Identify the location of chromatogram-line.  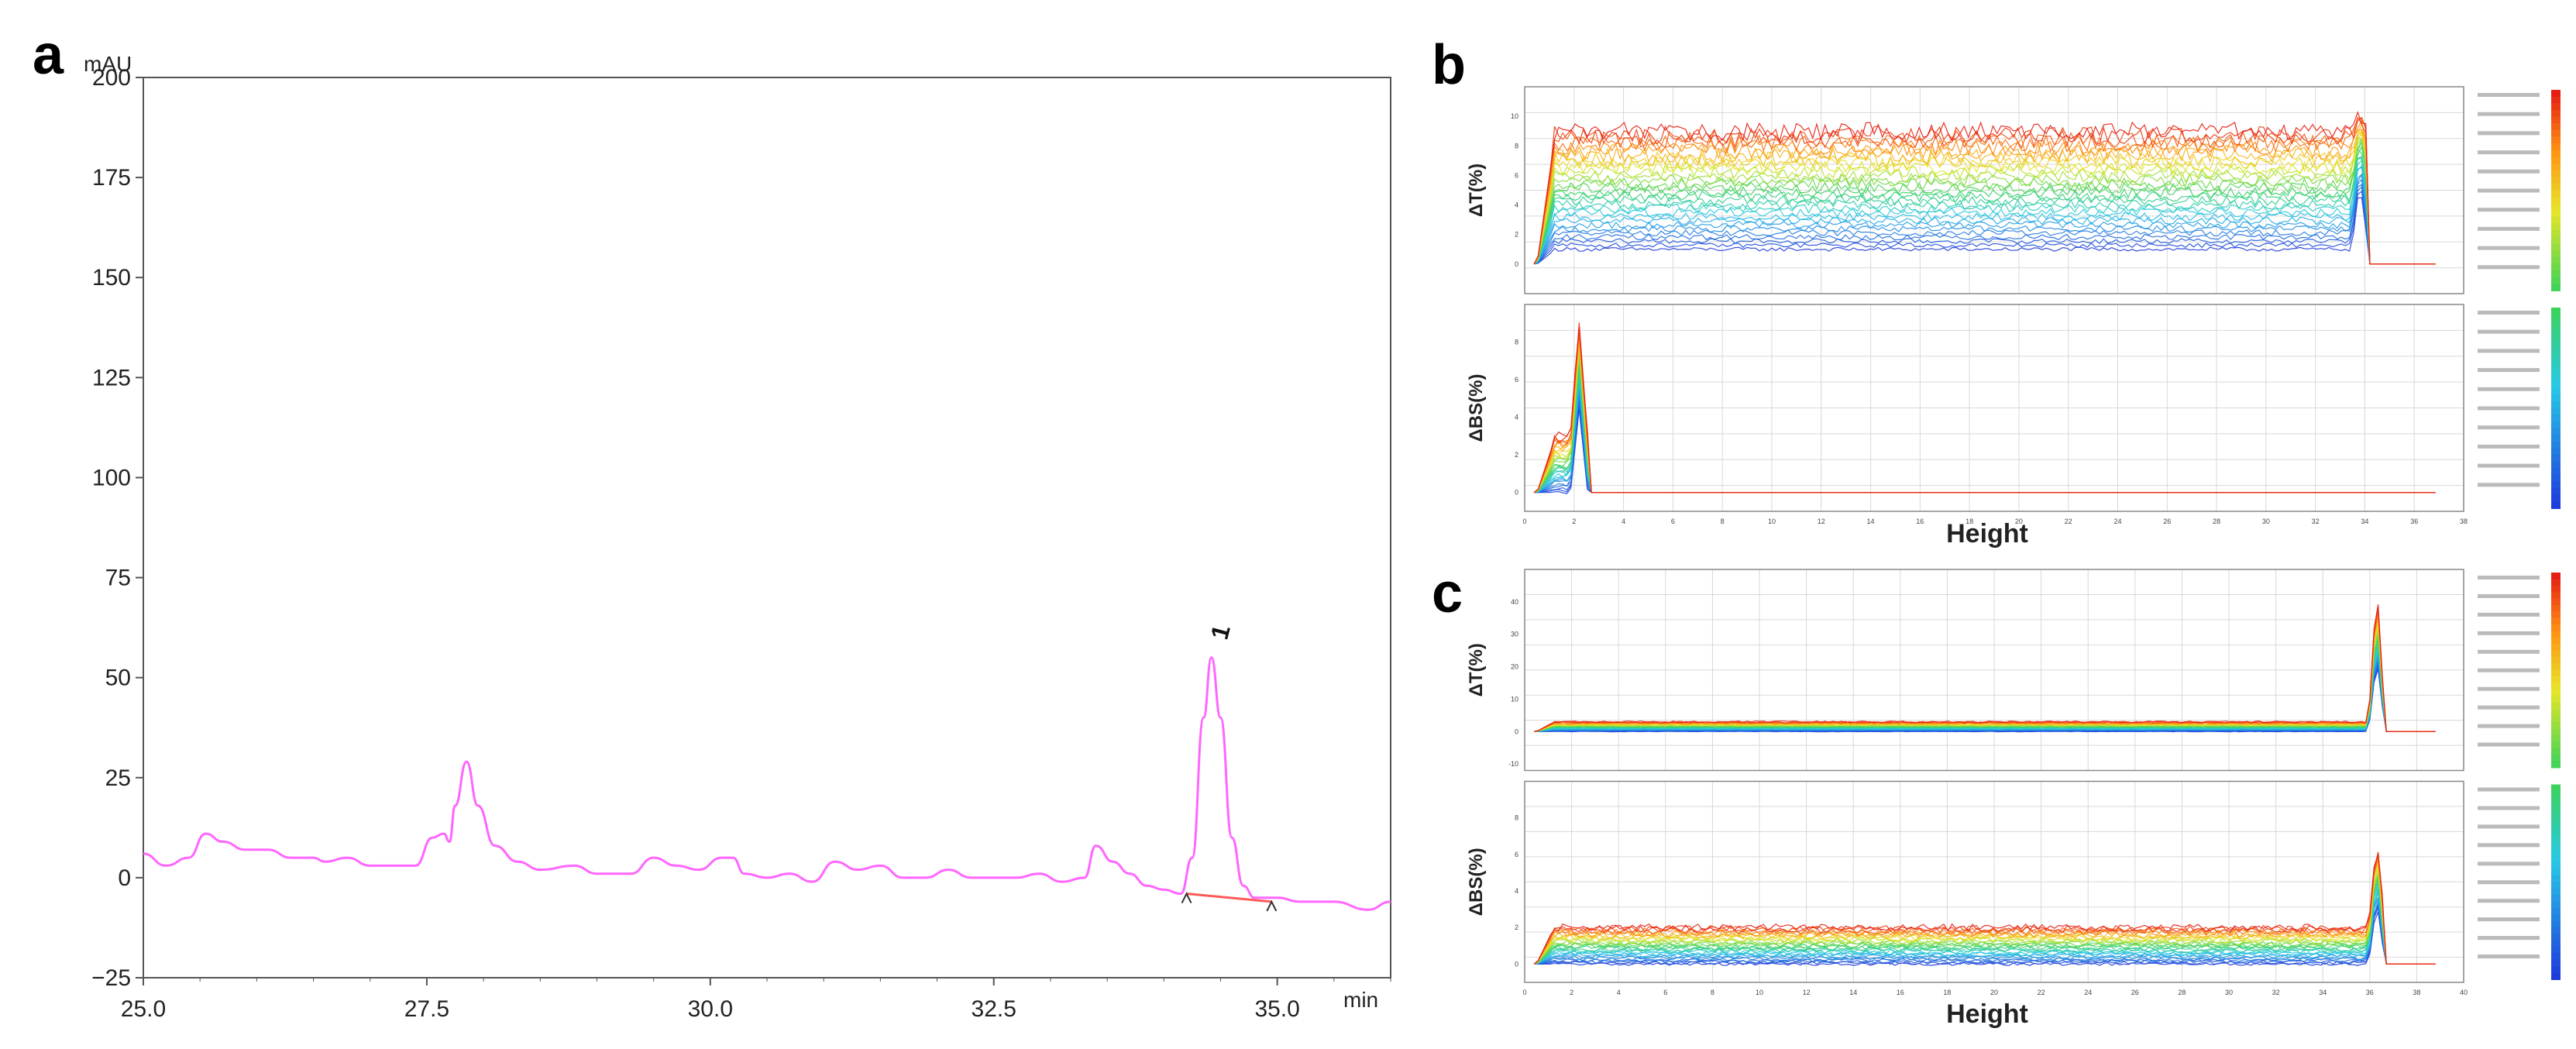
(767, 783).